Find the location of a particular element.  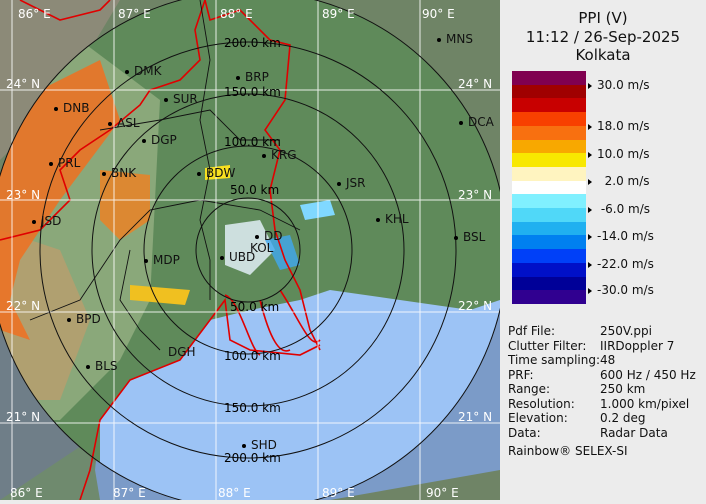

city-marker: BLS is located at coordinates (102, 366).